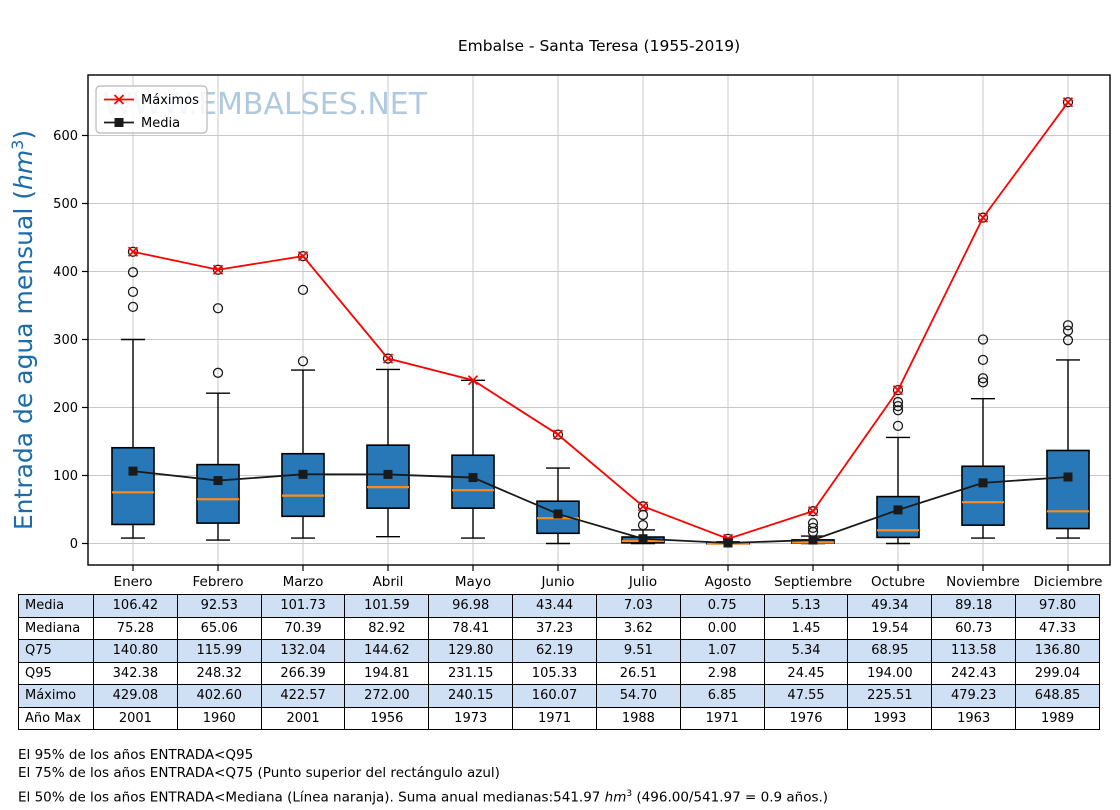  I want to click on table-cell: 1960, so click(219, 718).